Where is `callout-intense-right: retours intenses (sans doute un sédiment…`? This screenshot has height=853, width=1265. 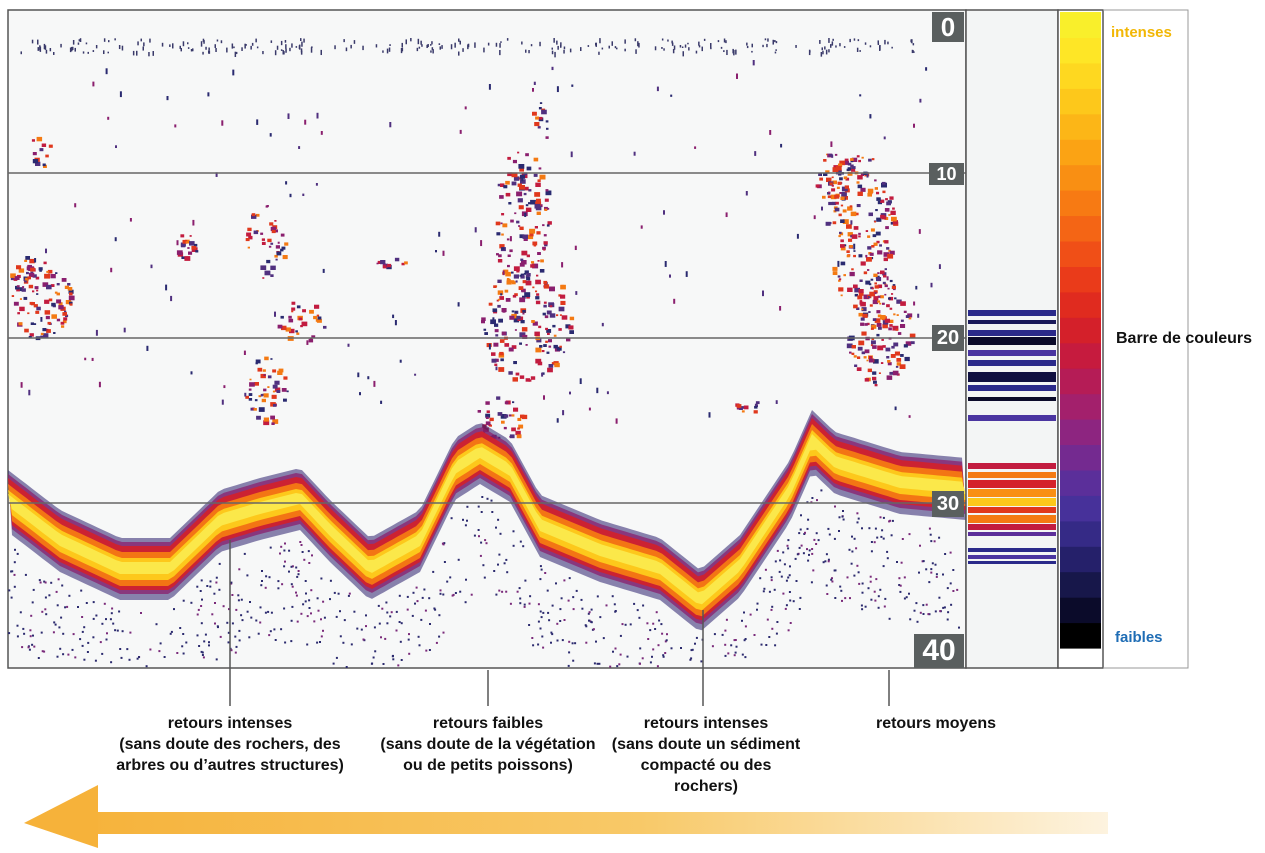
callout-intense-right: retours intenses (sans doute un sédiment… is located at coordinates (706, 755).